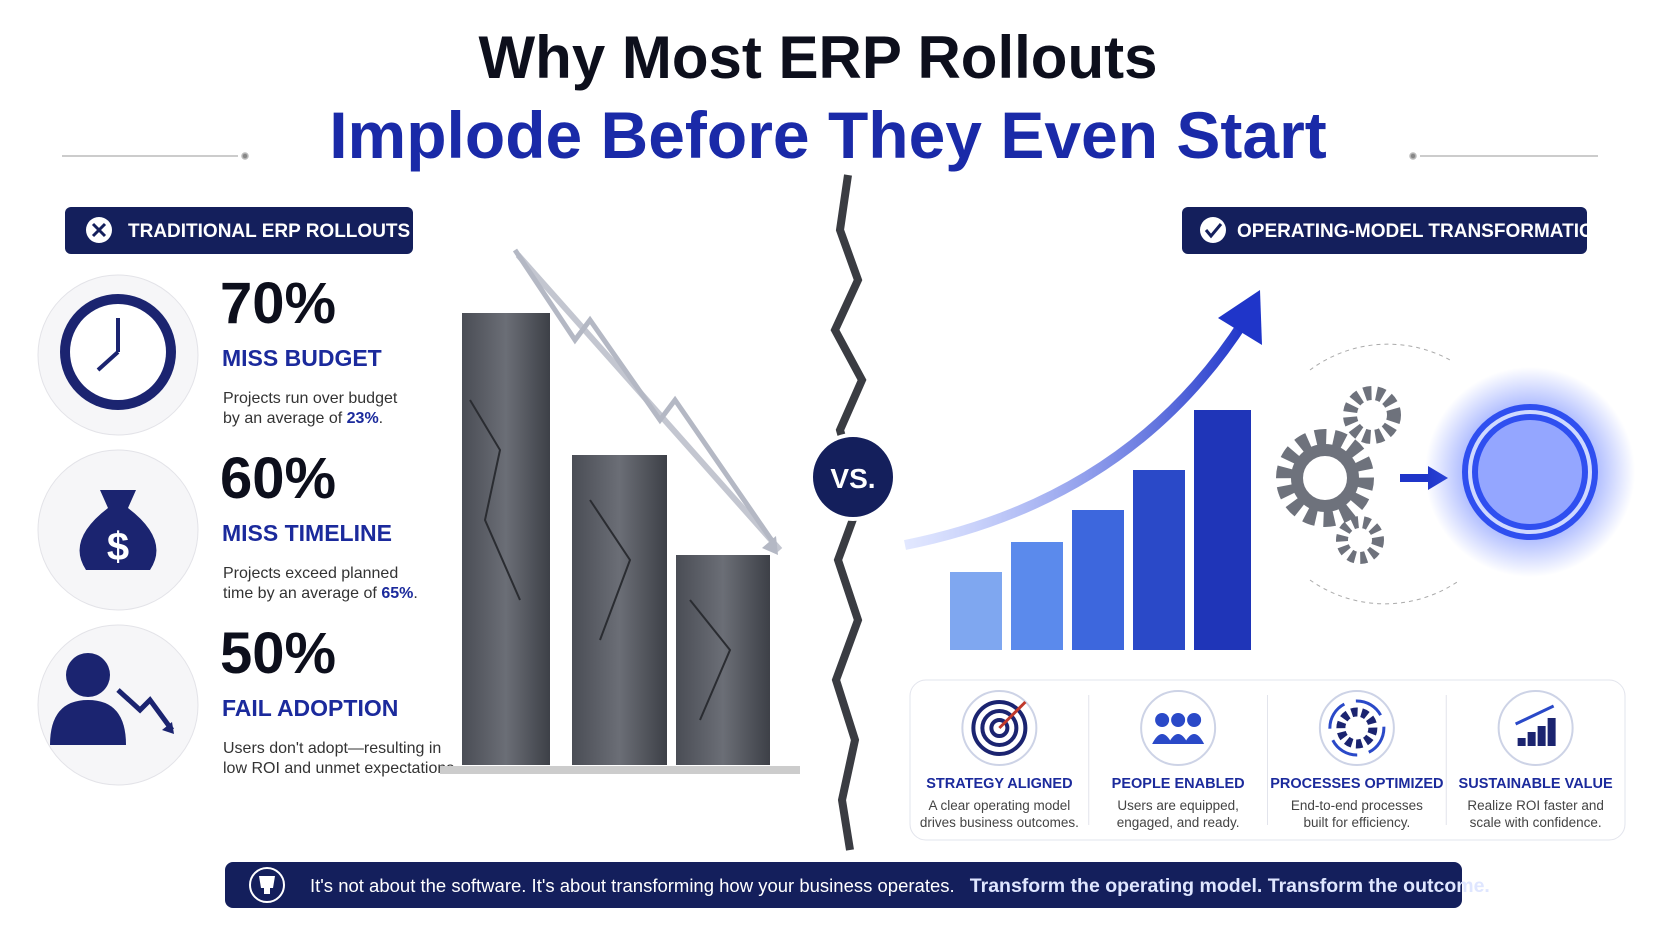  Describe the element at coordinates (310, 708) in the screenshot. I see `stat-label: FAIL ADOPTION` at that location.